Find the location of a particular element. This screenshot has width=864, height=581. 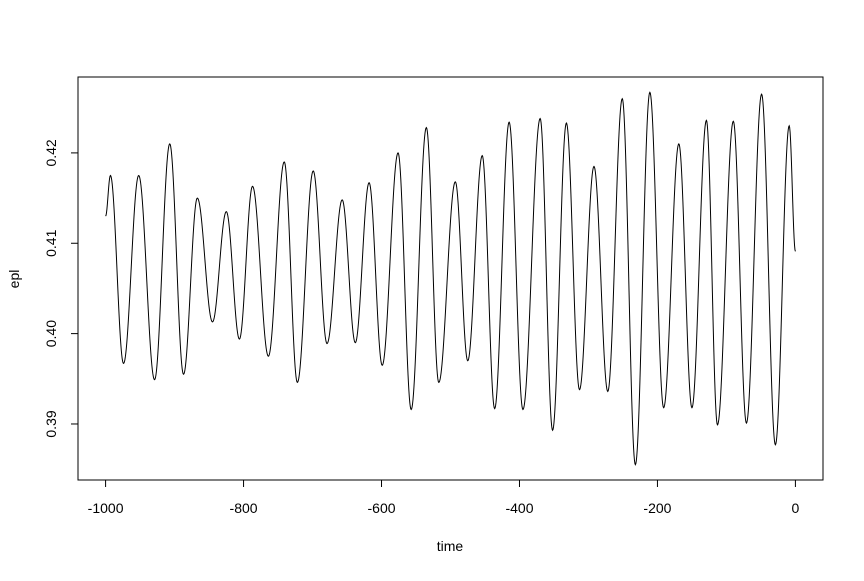

x-tick-label: -600 is located at coordinates (382, 508).